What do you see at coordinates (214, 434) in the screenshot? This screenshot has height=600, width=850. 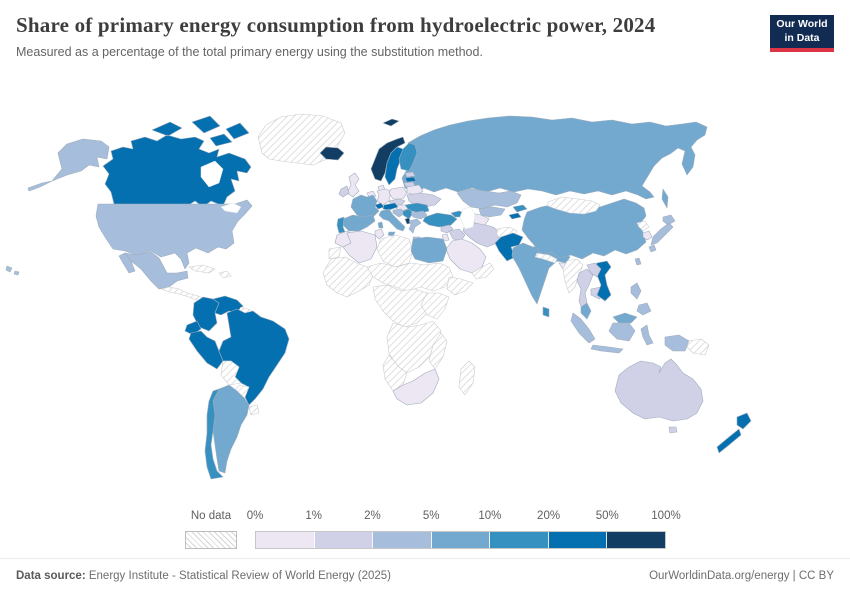 I see `country-chile: Chile` at bounding box center [214, 434].